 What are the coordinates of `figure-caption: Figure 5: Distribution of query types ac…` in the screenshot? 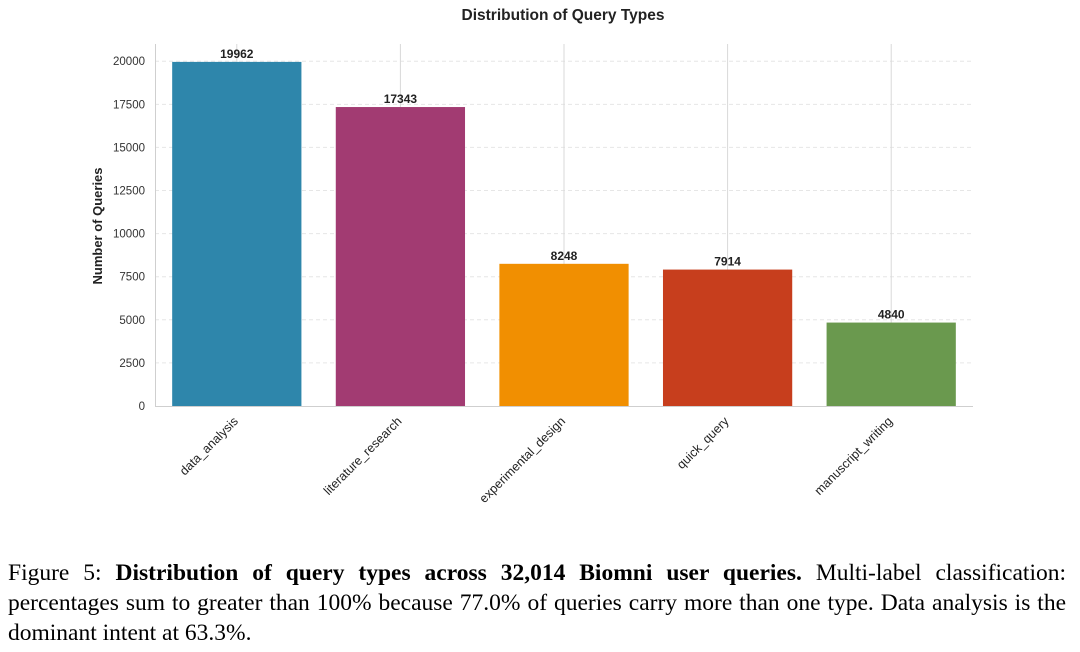 It's located at (537, 603).